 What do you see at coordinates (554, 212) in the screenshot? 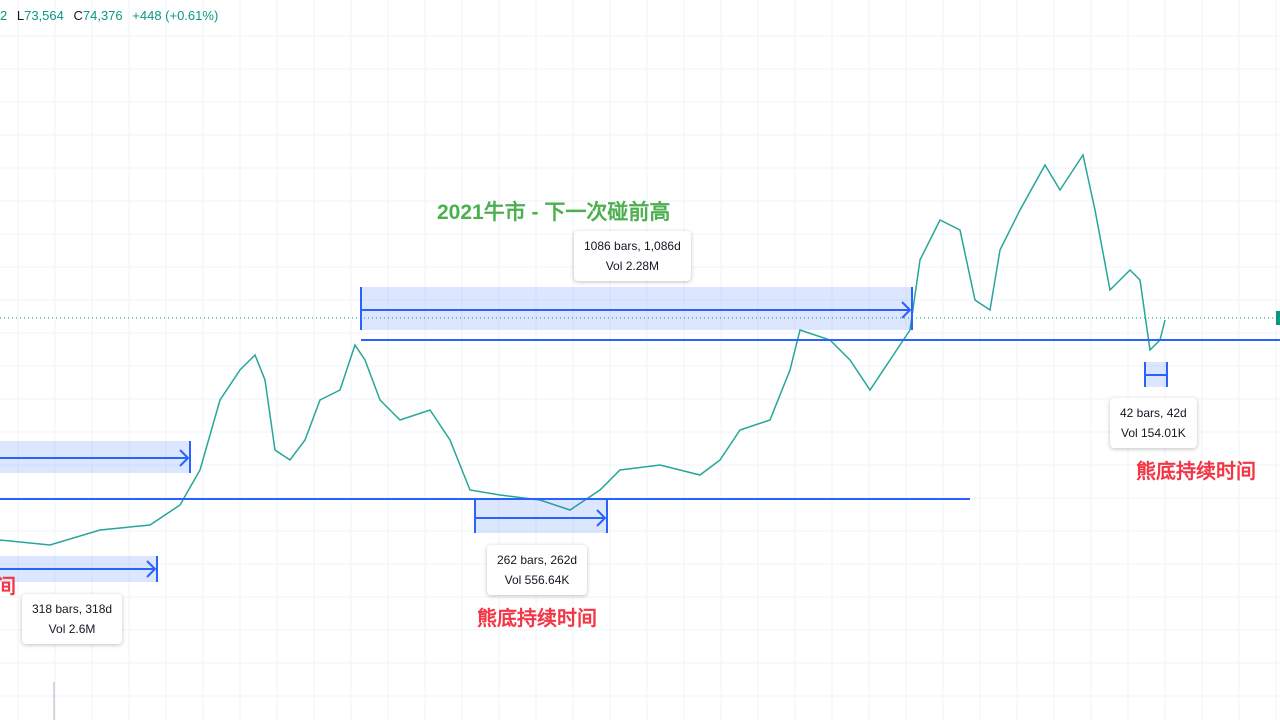
I see `annotation: 2021牛市 - 下一次碰前高` at bounding box center [554, 212].